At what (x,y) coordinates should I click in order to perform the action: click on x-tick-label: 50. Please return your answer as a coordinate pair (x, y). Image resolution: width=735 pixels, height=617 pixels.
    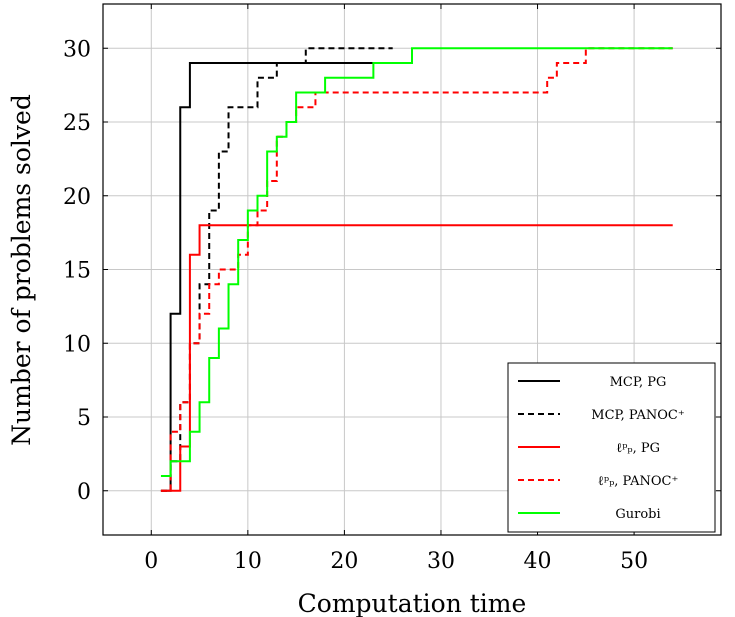
    Looking at the image, I should click on (634, 561).